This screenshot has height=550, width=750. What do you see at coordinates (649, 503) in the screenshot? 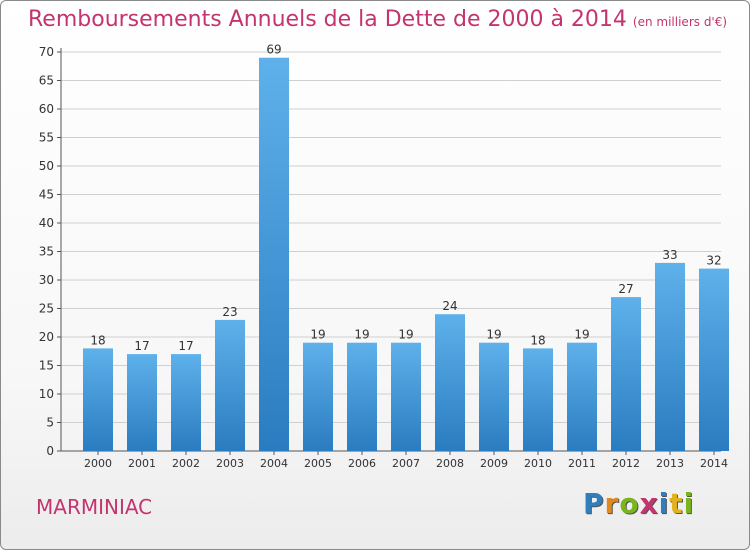
I see `logo-letter: x` at bounding box center [649, 503].